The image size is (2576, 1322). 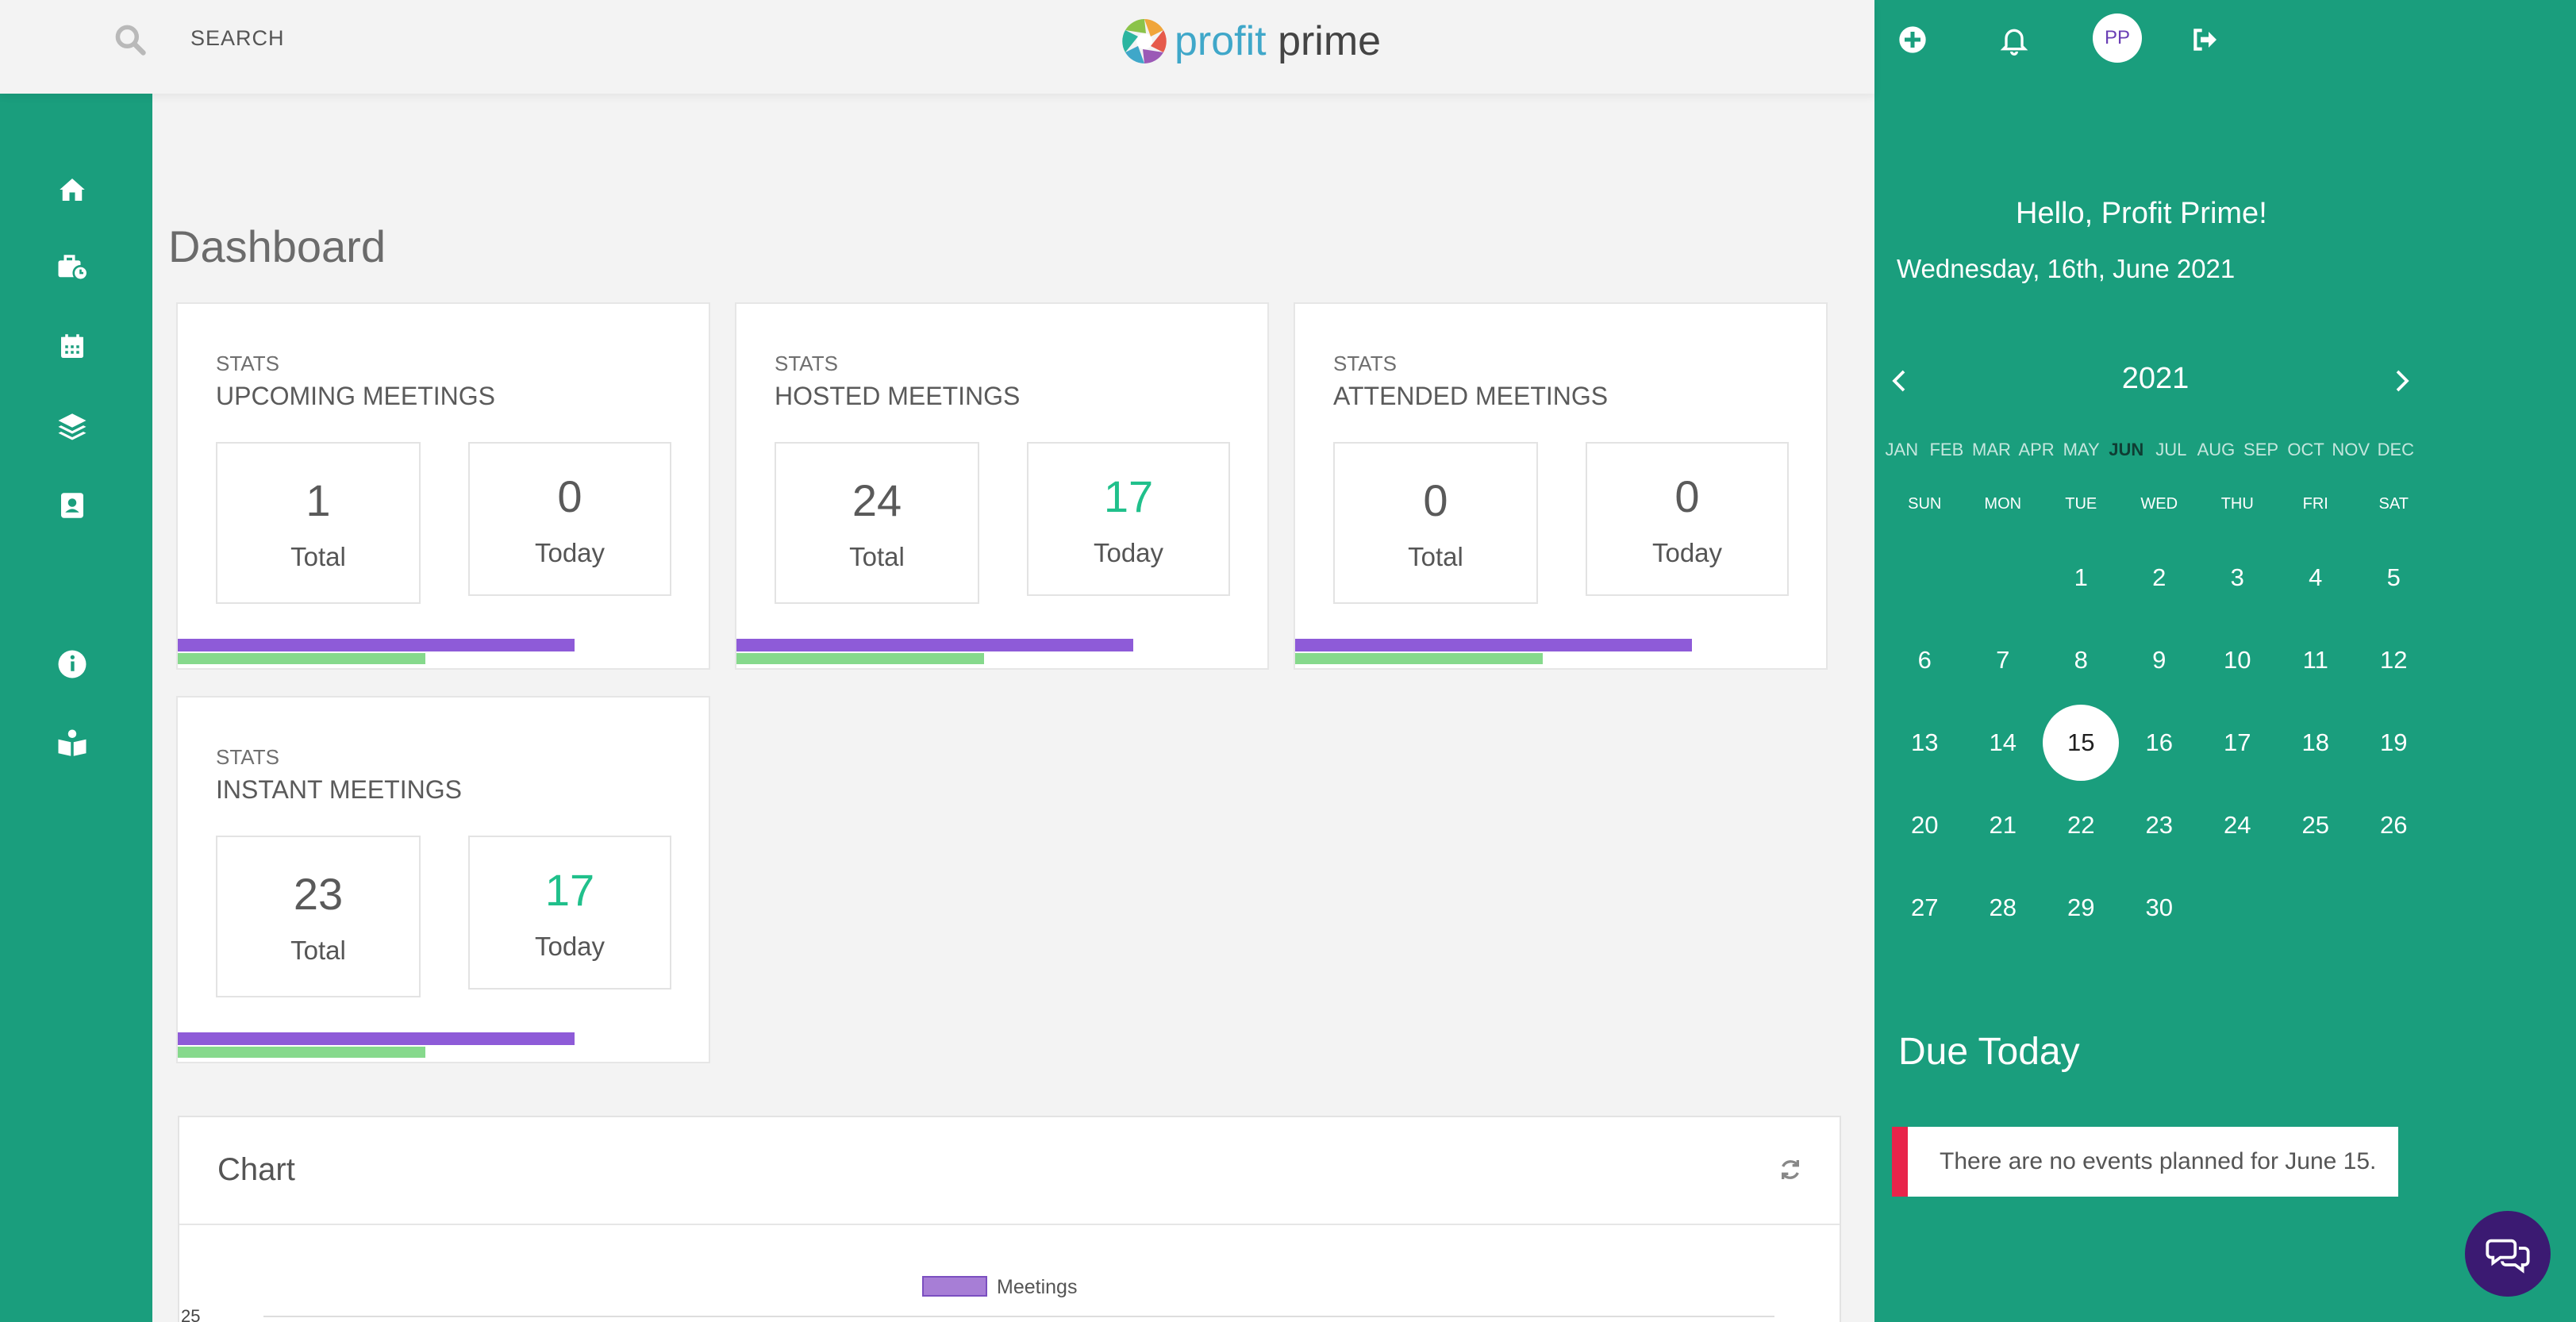 What do you see at coordinates (1912, 40) in the screenshot?
I see `add-icon` at bounding box center [1912, 40].